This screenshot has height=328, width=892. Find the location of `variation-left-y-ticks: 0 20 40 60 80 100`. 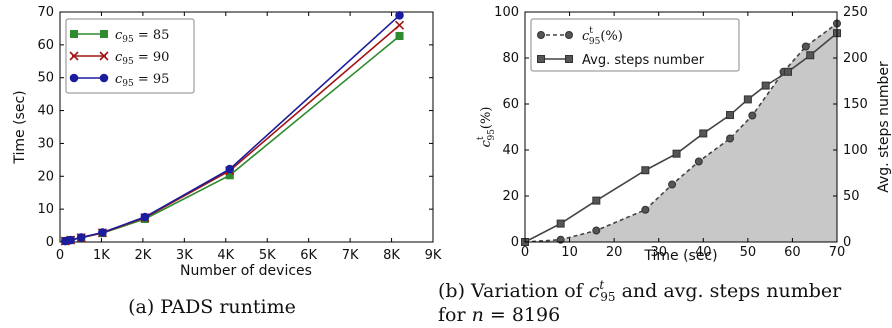

variation-left-y-ticks: 0 20 40 60 80 100 is located at coordinates (511, 127).